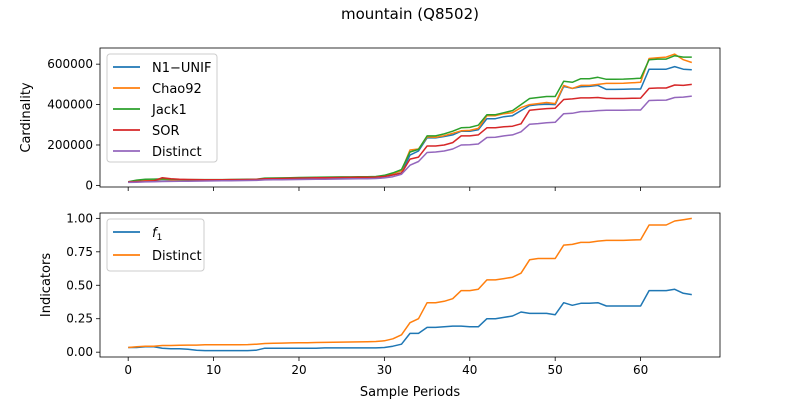  What do you see at coordinates (410, 392) in the screenshot?
I see `x-axis-label: Sample Periods` at bounding box center [410, 392].